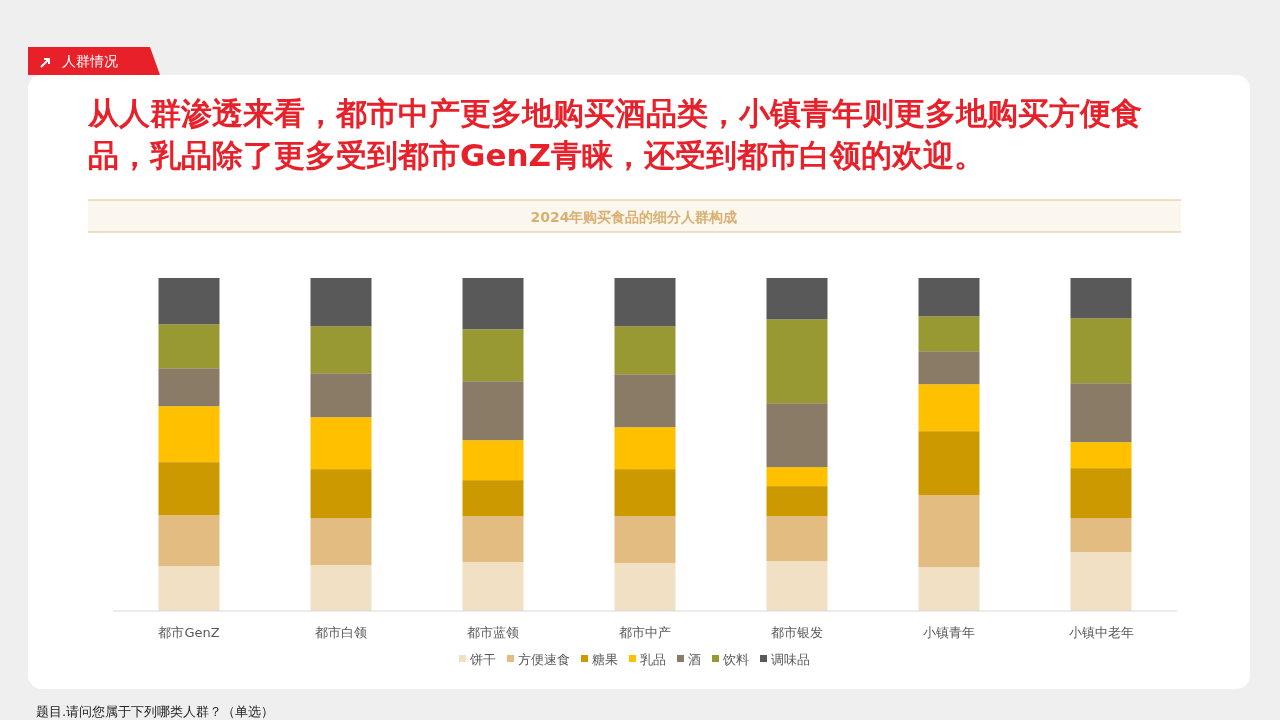 The width and height of the screenshot is (1280, 720). What do you see at coordinates (90, 61) in the screenshot?
I see `text: 人群情况` at bounding box center [90, 61].